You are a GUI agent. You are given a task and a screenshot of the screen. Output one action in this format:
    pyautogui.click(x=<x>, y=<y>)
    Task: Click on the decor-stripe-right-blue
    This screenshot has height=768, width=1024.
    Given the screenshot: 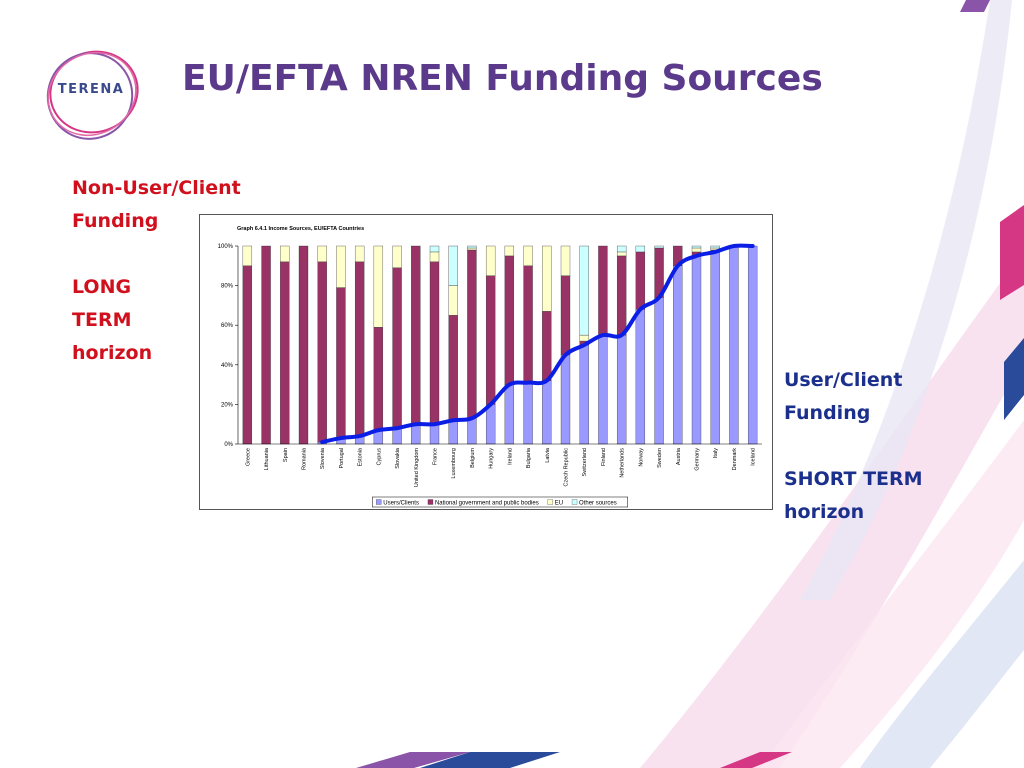 What is the action you would take?
    pyautogui.click(x=1014, y=379)
    